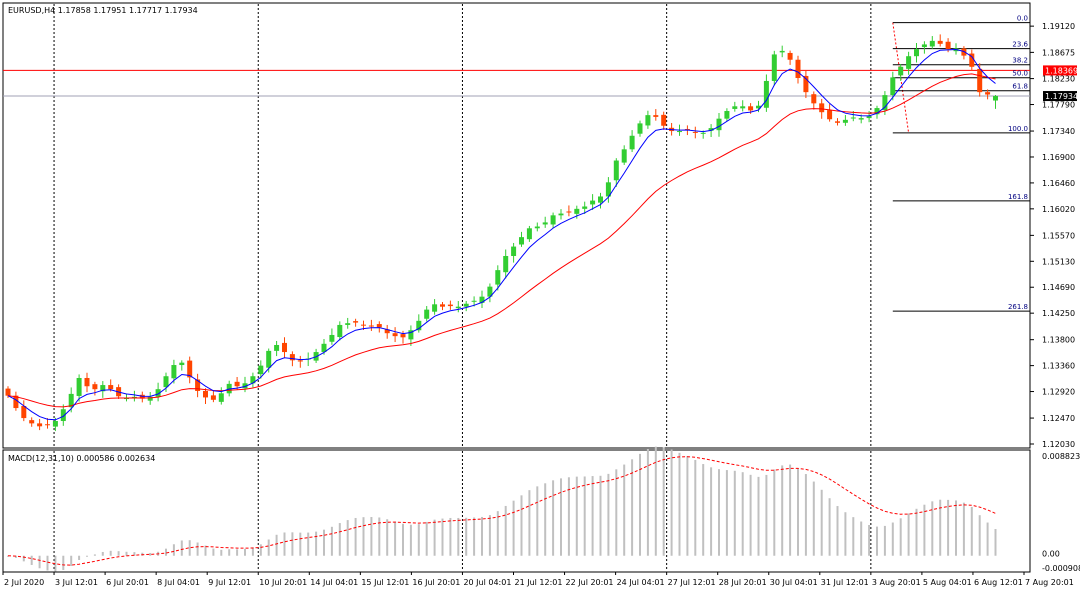  Describe the element at coordinates (81, 458) in the screenshot. I see `macd-title: MACD(12,31,10) 0.000586 0.002634` at that location.